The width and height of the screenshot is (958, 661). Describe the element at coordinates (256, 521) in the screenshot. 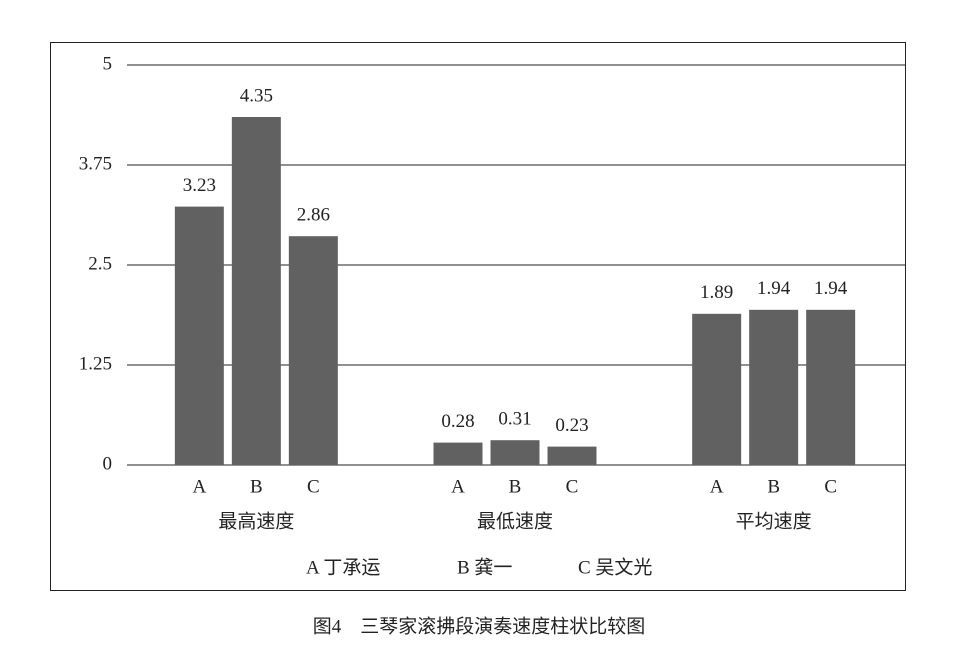

I see `x-tick-label: 最高速度` at that location.